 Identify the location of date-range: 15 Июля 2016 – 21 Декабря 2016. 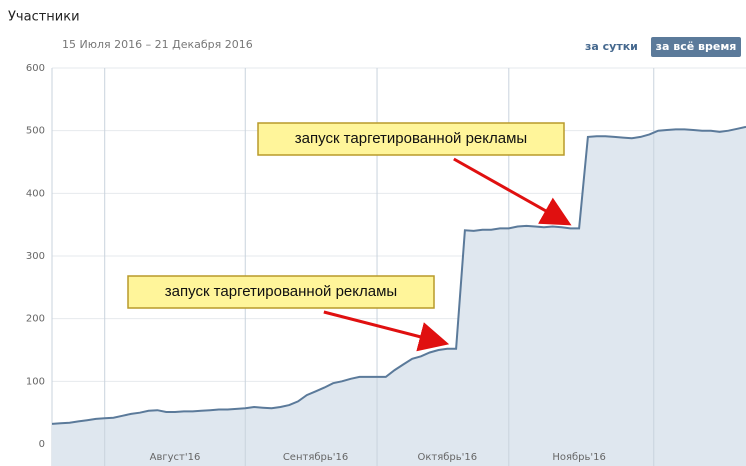
(157, 44).